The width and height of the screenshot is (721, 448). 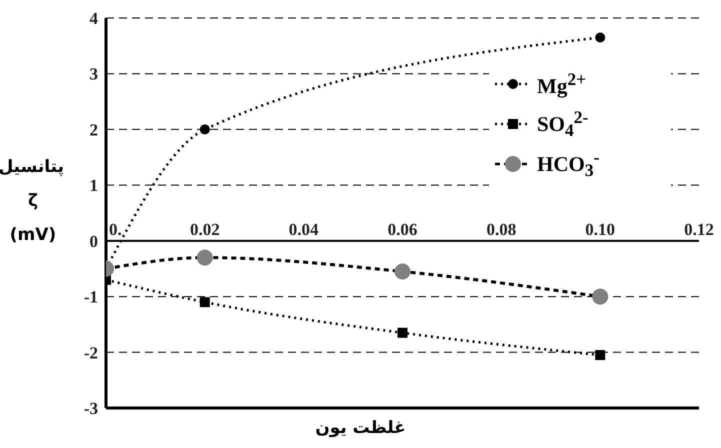 I want to click on x-tick-label: 0.12, so click(x=699, y=230).